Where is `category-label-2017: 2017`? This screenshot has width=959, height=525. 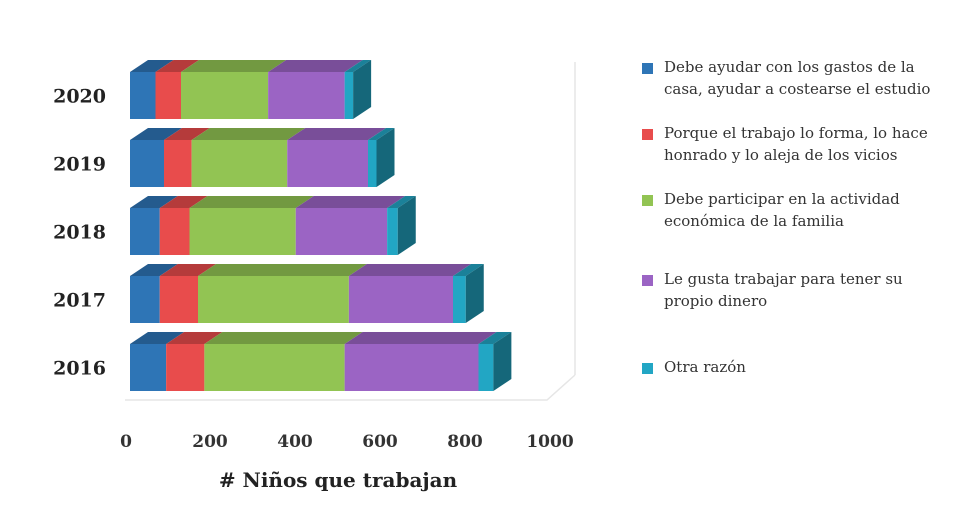
category-label-2017: 2017 is located at coordinates (79, 301).